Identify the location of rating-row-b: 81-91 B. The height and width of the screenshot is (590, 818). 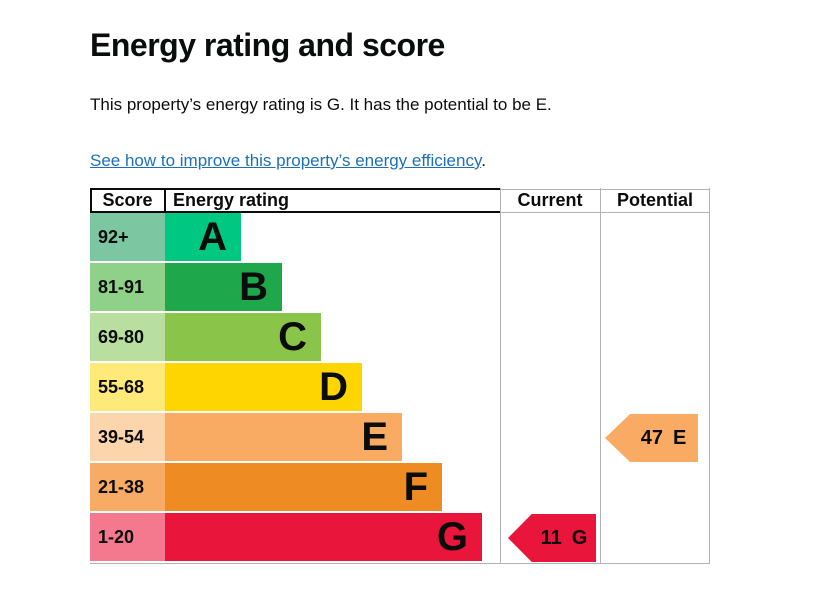
(400, 288).